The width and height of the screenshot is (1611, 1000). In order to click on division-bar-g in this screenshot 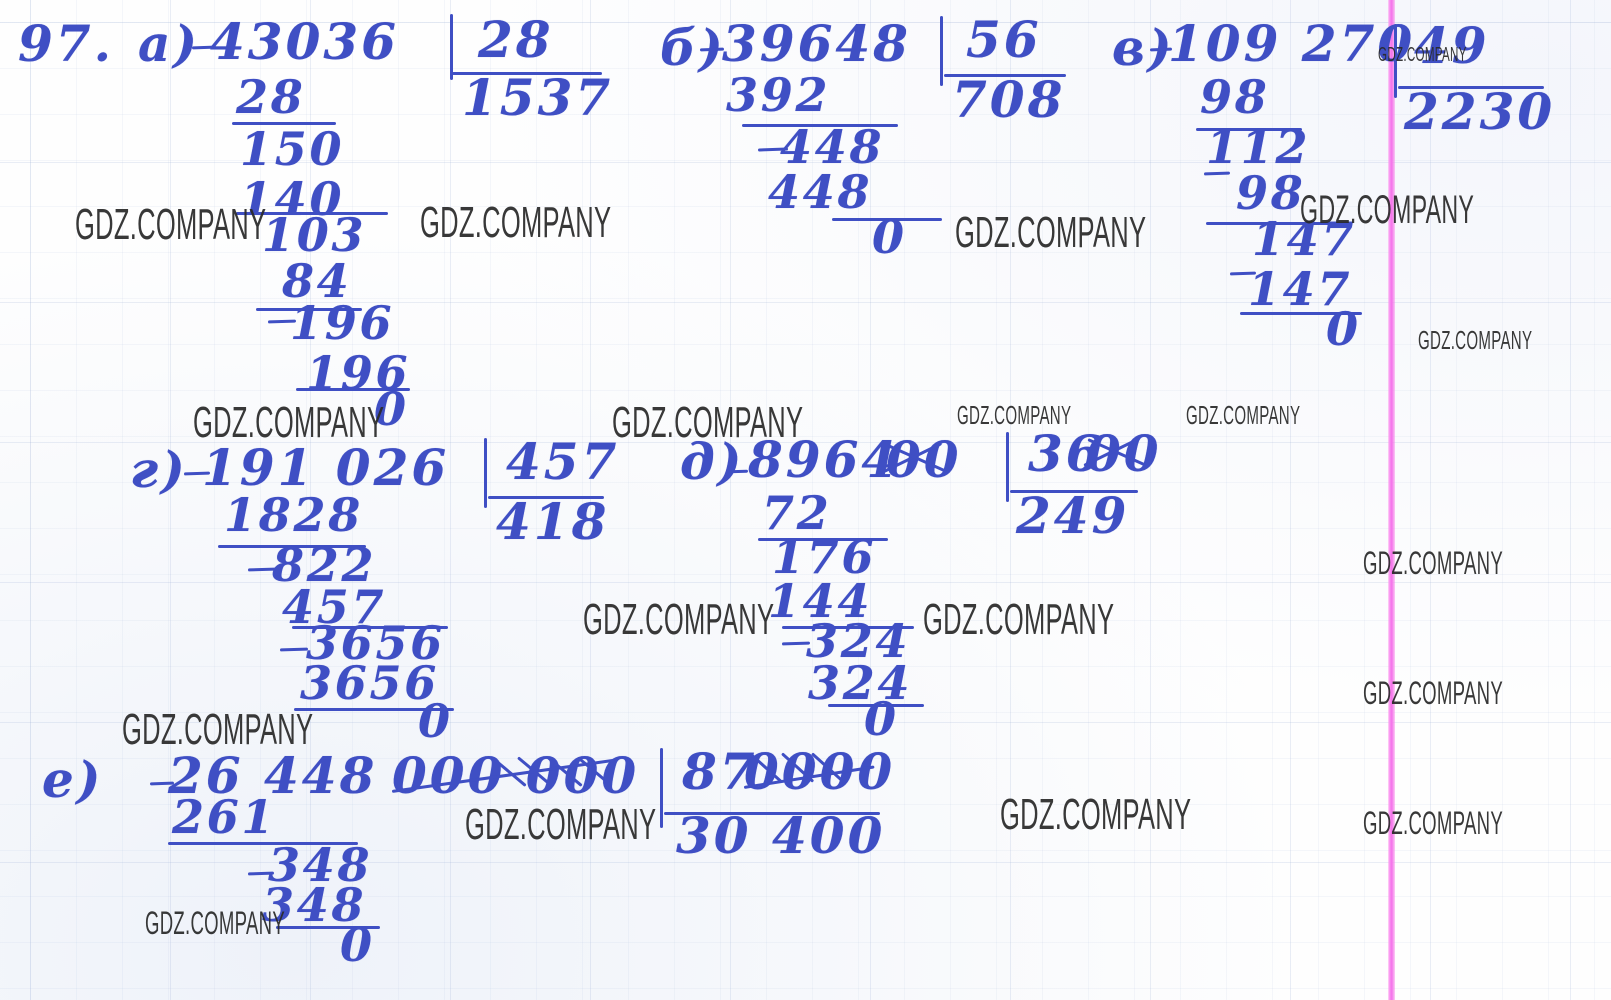, I will do `click(485, 473)`.